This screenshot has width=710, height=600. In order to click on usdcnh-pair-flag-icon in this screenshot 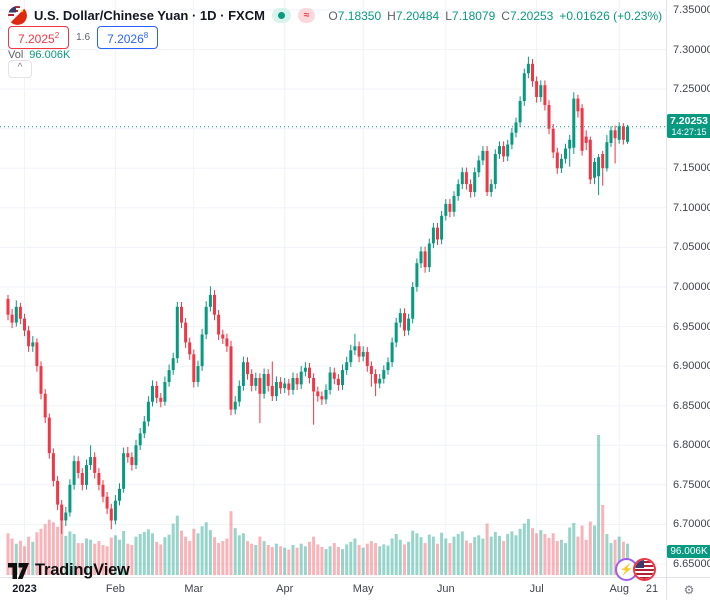, I will do `click(17, 15)`.